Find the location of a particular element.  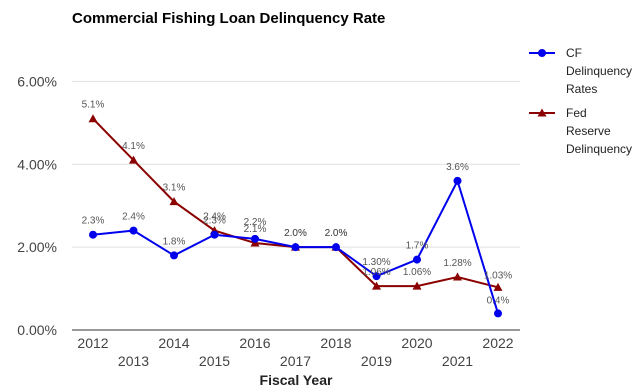

y-tick-label: 6.00% is located at coordinates (37, 81).